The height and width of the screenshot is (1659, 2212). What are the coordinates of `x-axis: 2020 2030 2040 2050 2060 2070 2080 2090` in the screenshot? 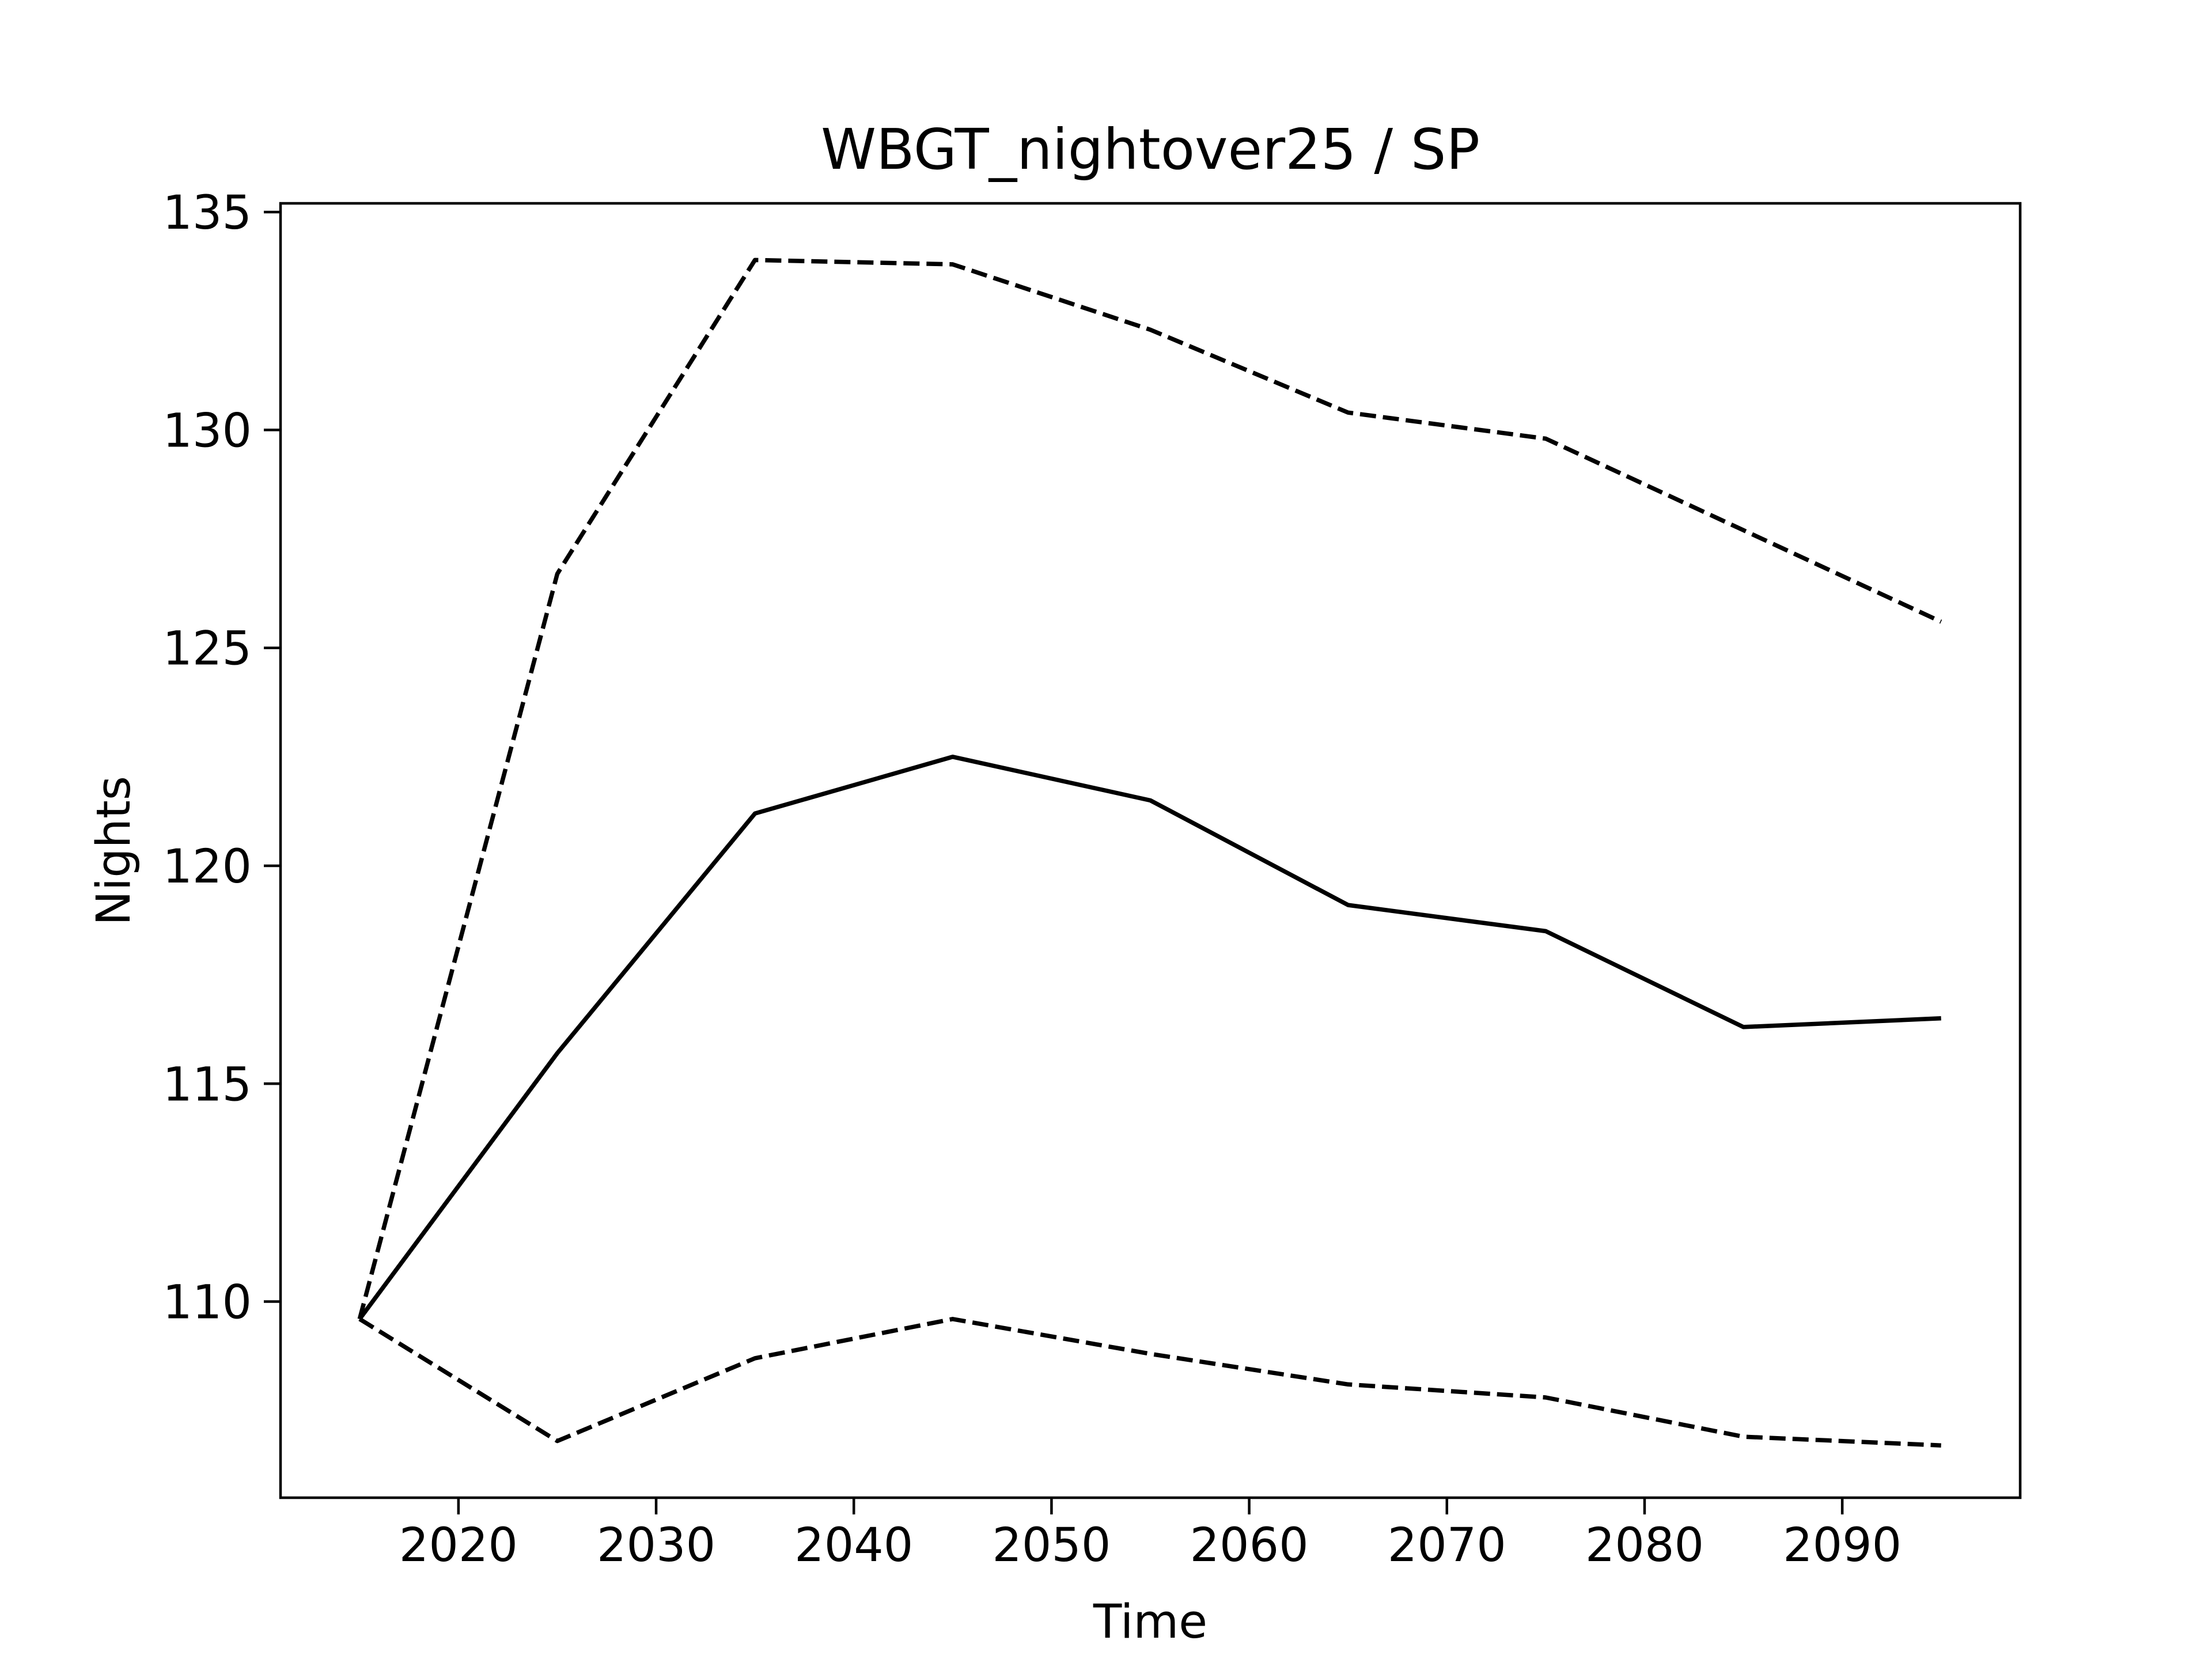 It's located at (1150, 1535).